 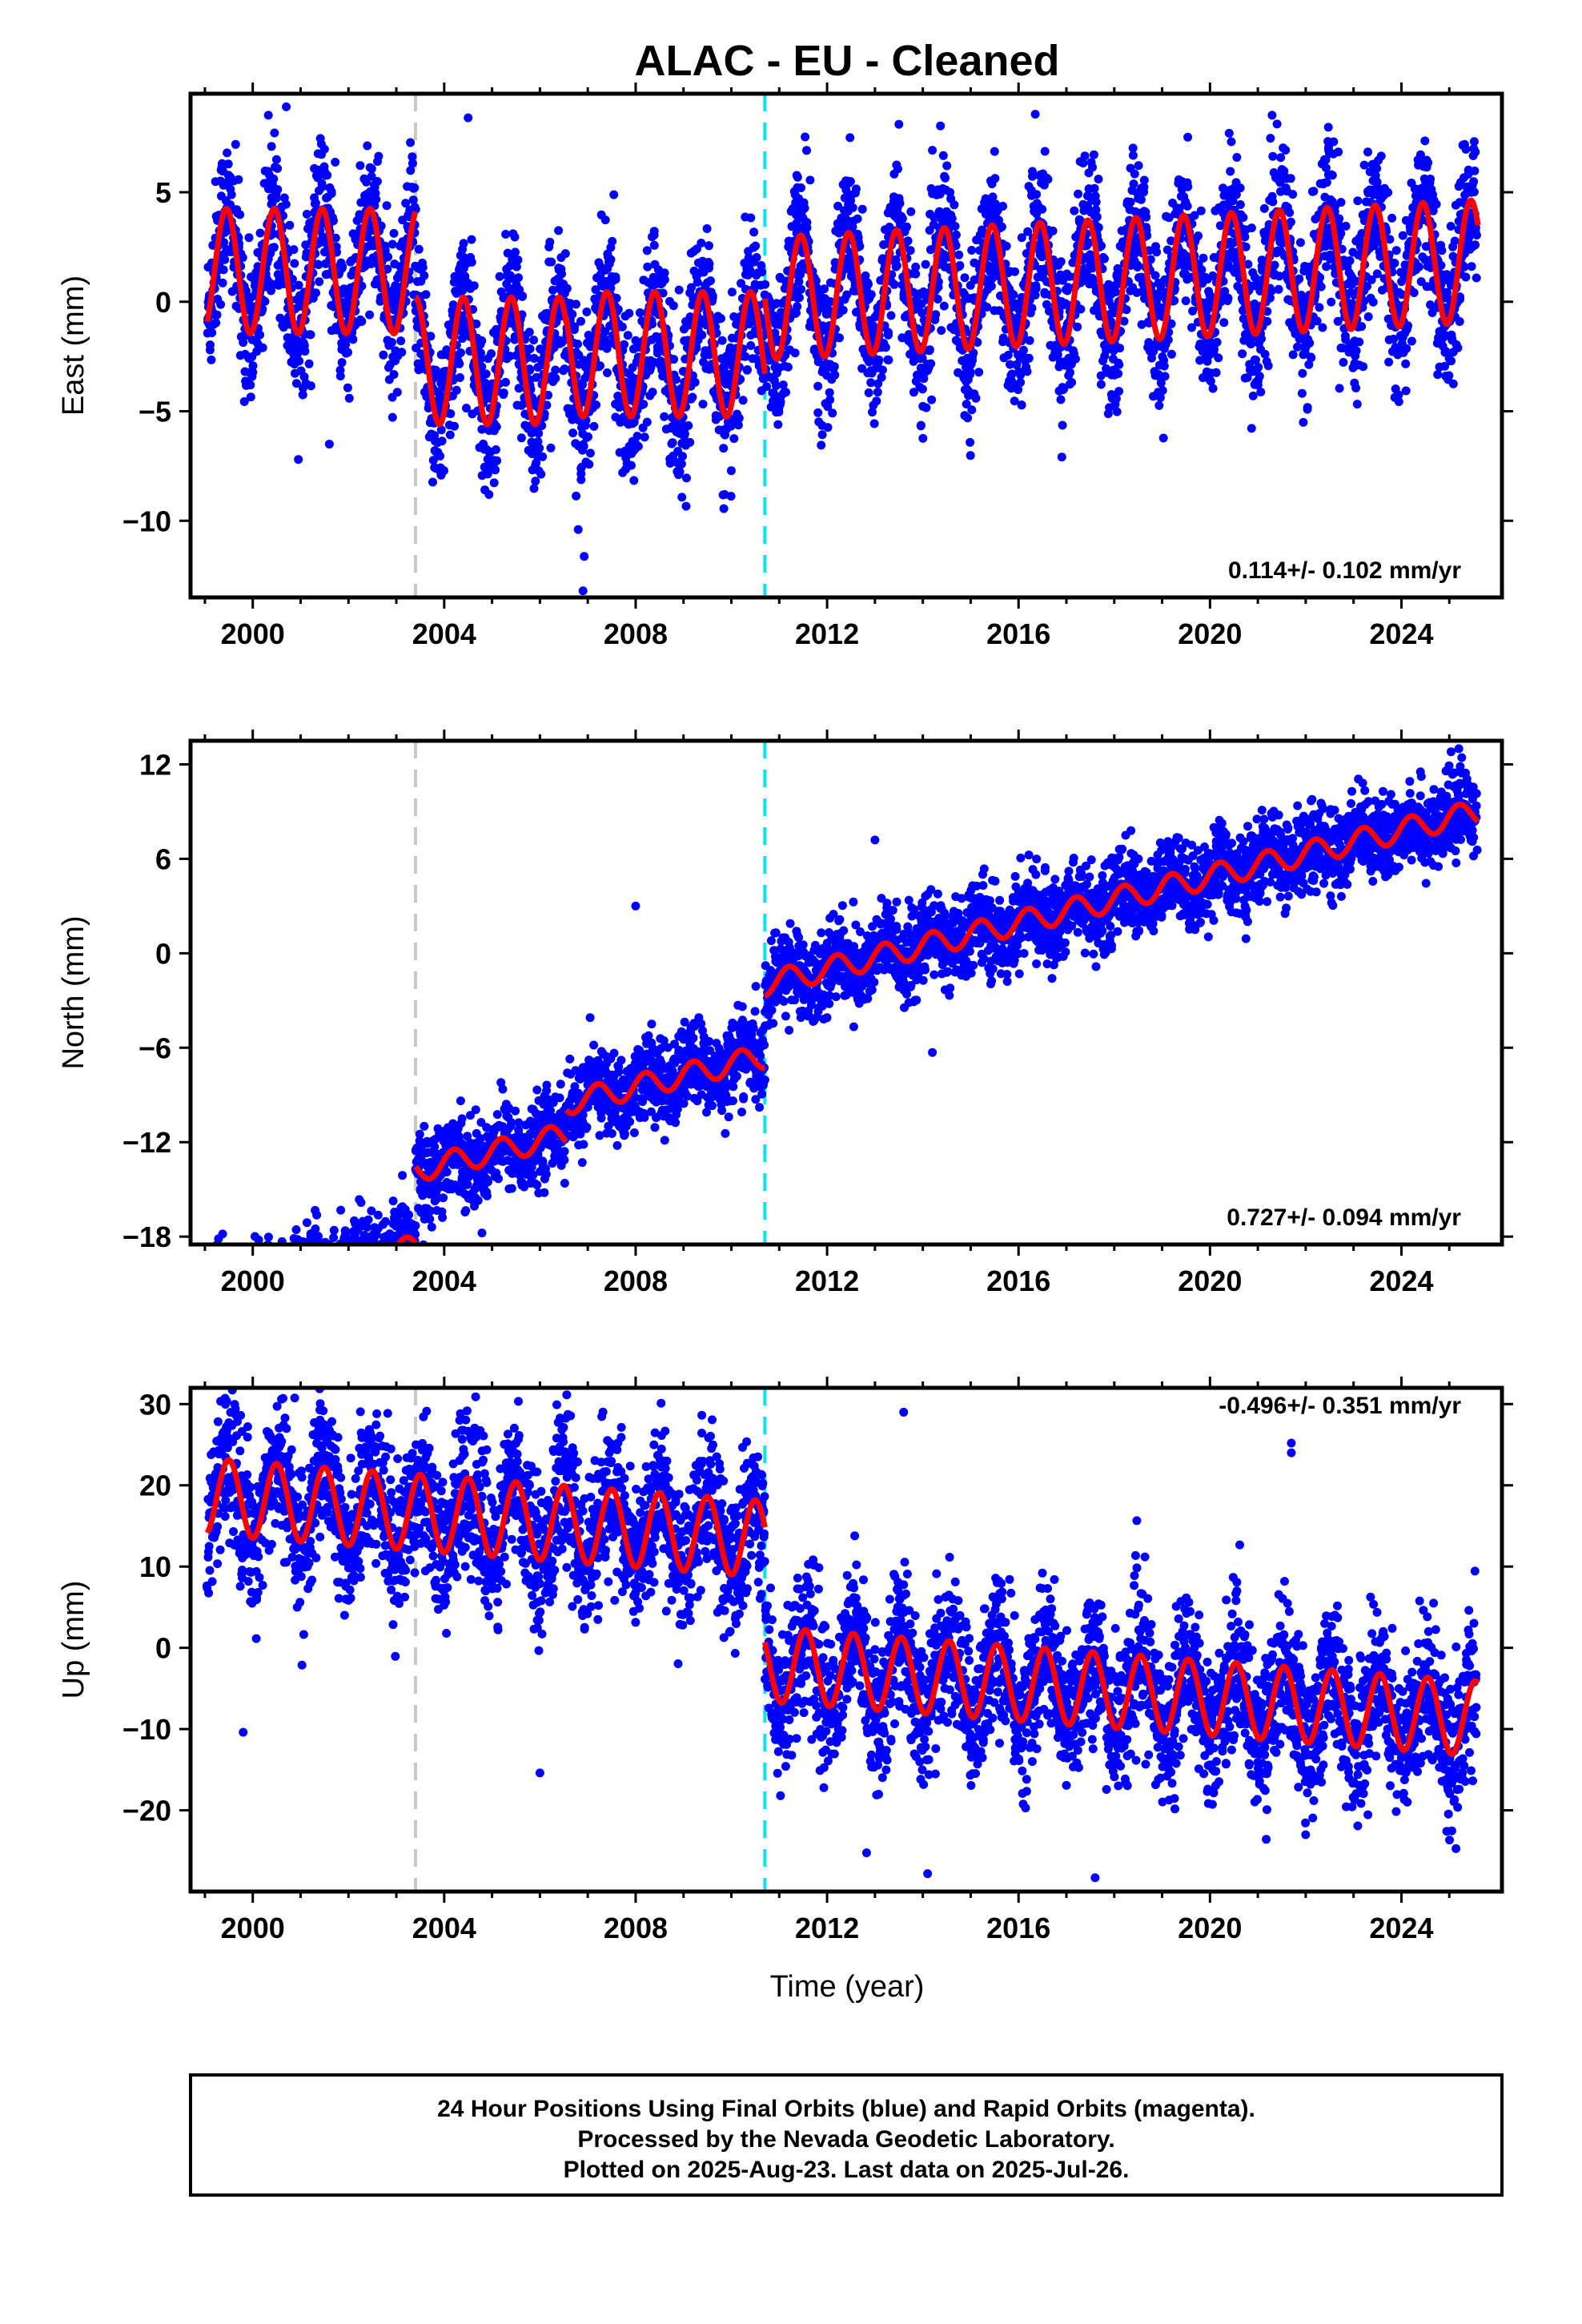 What do you see at coordinates (155, 412) in the screenshot?
I see `east-y-tick-label: −5` at bounding box center [155, 412].